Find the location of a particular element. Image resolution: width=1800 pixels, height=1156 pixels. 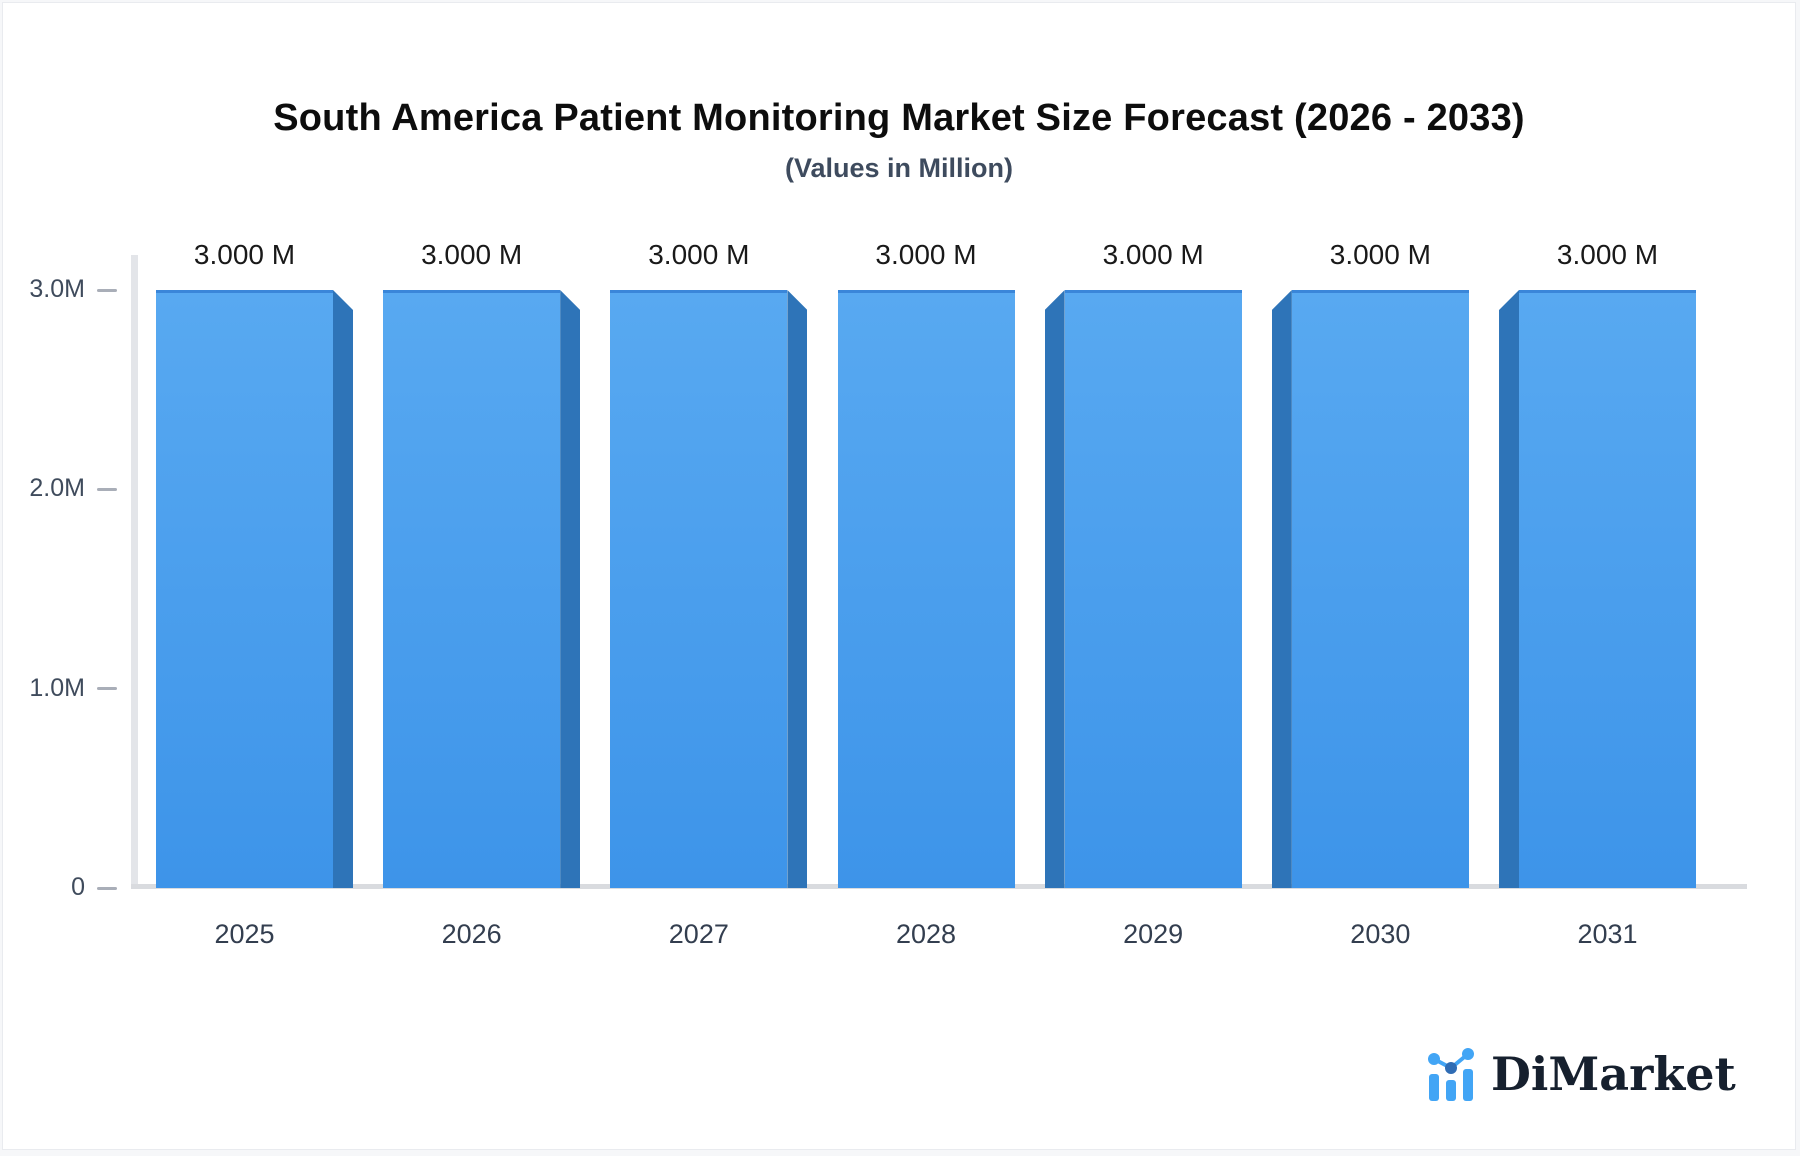

bar-2027 is located at coordinates (699, 589).